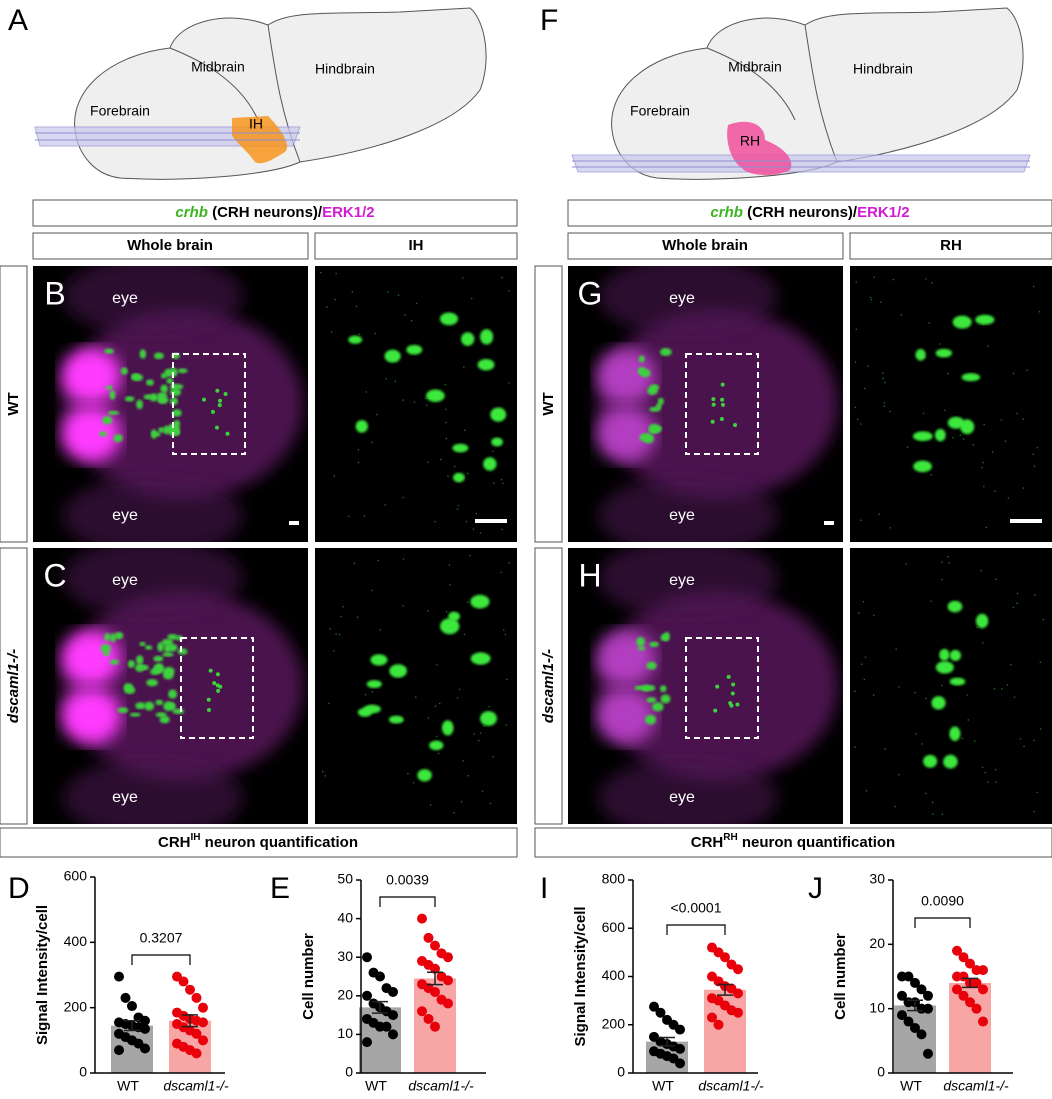  I want to click on microscopy-image, so click(951, 686).